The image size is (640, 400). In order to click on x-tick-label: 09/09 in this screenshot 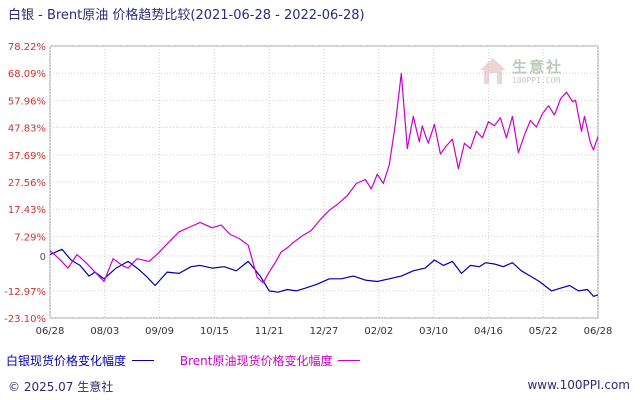, I will do `click(159, 331)`.